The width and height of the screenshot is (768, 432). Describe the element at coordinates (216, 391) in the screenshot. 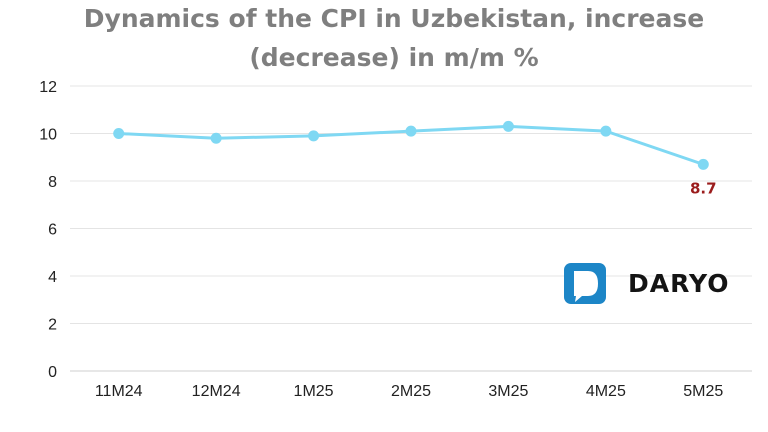

I see `x-tick-label: 12M24` at that location.